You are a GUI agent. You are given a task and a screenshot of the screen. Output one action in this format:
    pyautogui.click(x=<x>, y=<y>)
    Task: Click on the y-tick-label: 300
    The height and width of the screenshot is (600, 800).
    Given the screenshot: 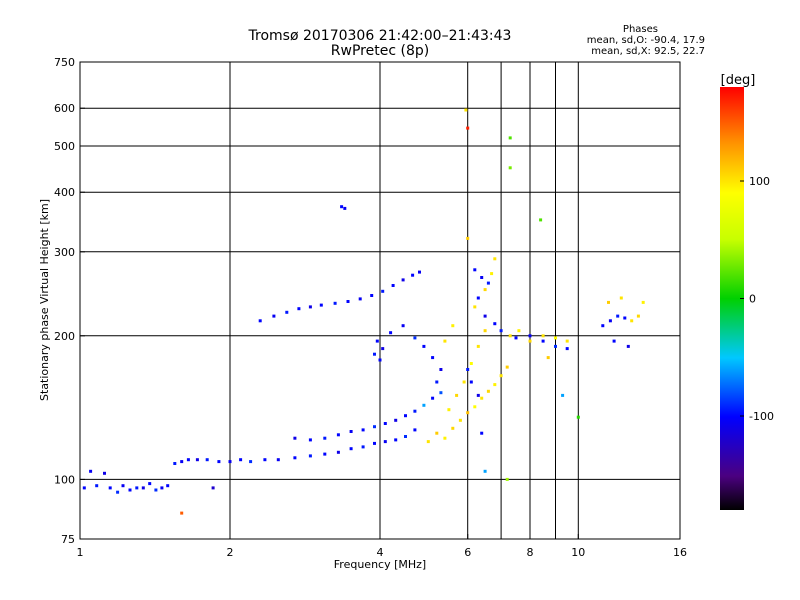 What is the action you would take?
    pyautogui.click(x=64, y=252)
    